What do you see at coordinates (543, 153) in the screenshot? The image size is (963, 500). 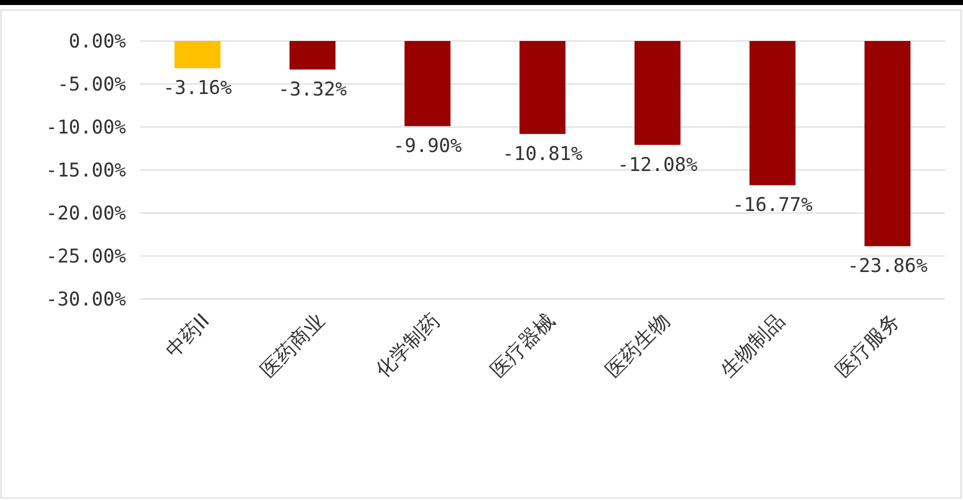 I see `data-label: -10.81%` at bounding box center [543, 153].